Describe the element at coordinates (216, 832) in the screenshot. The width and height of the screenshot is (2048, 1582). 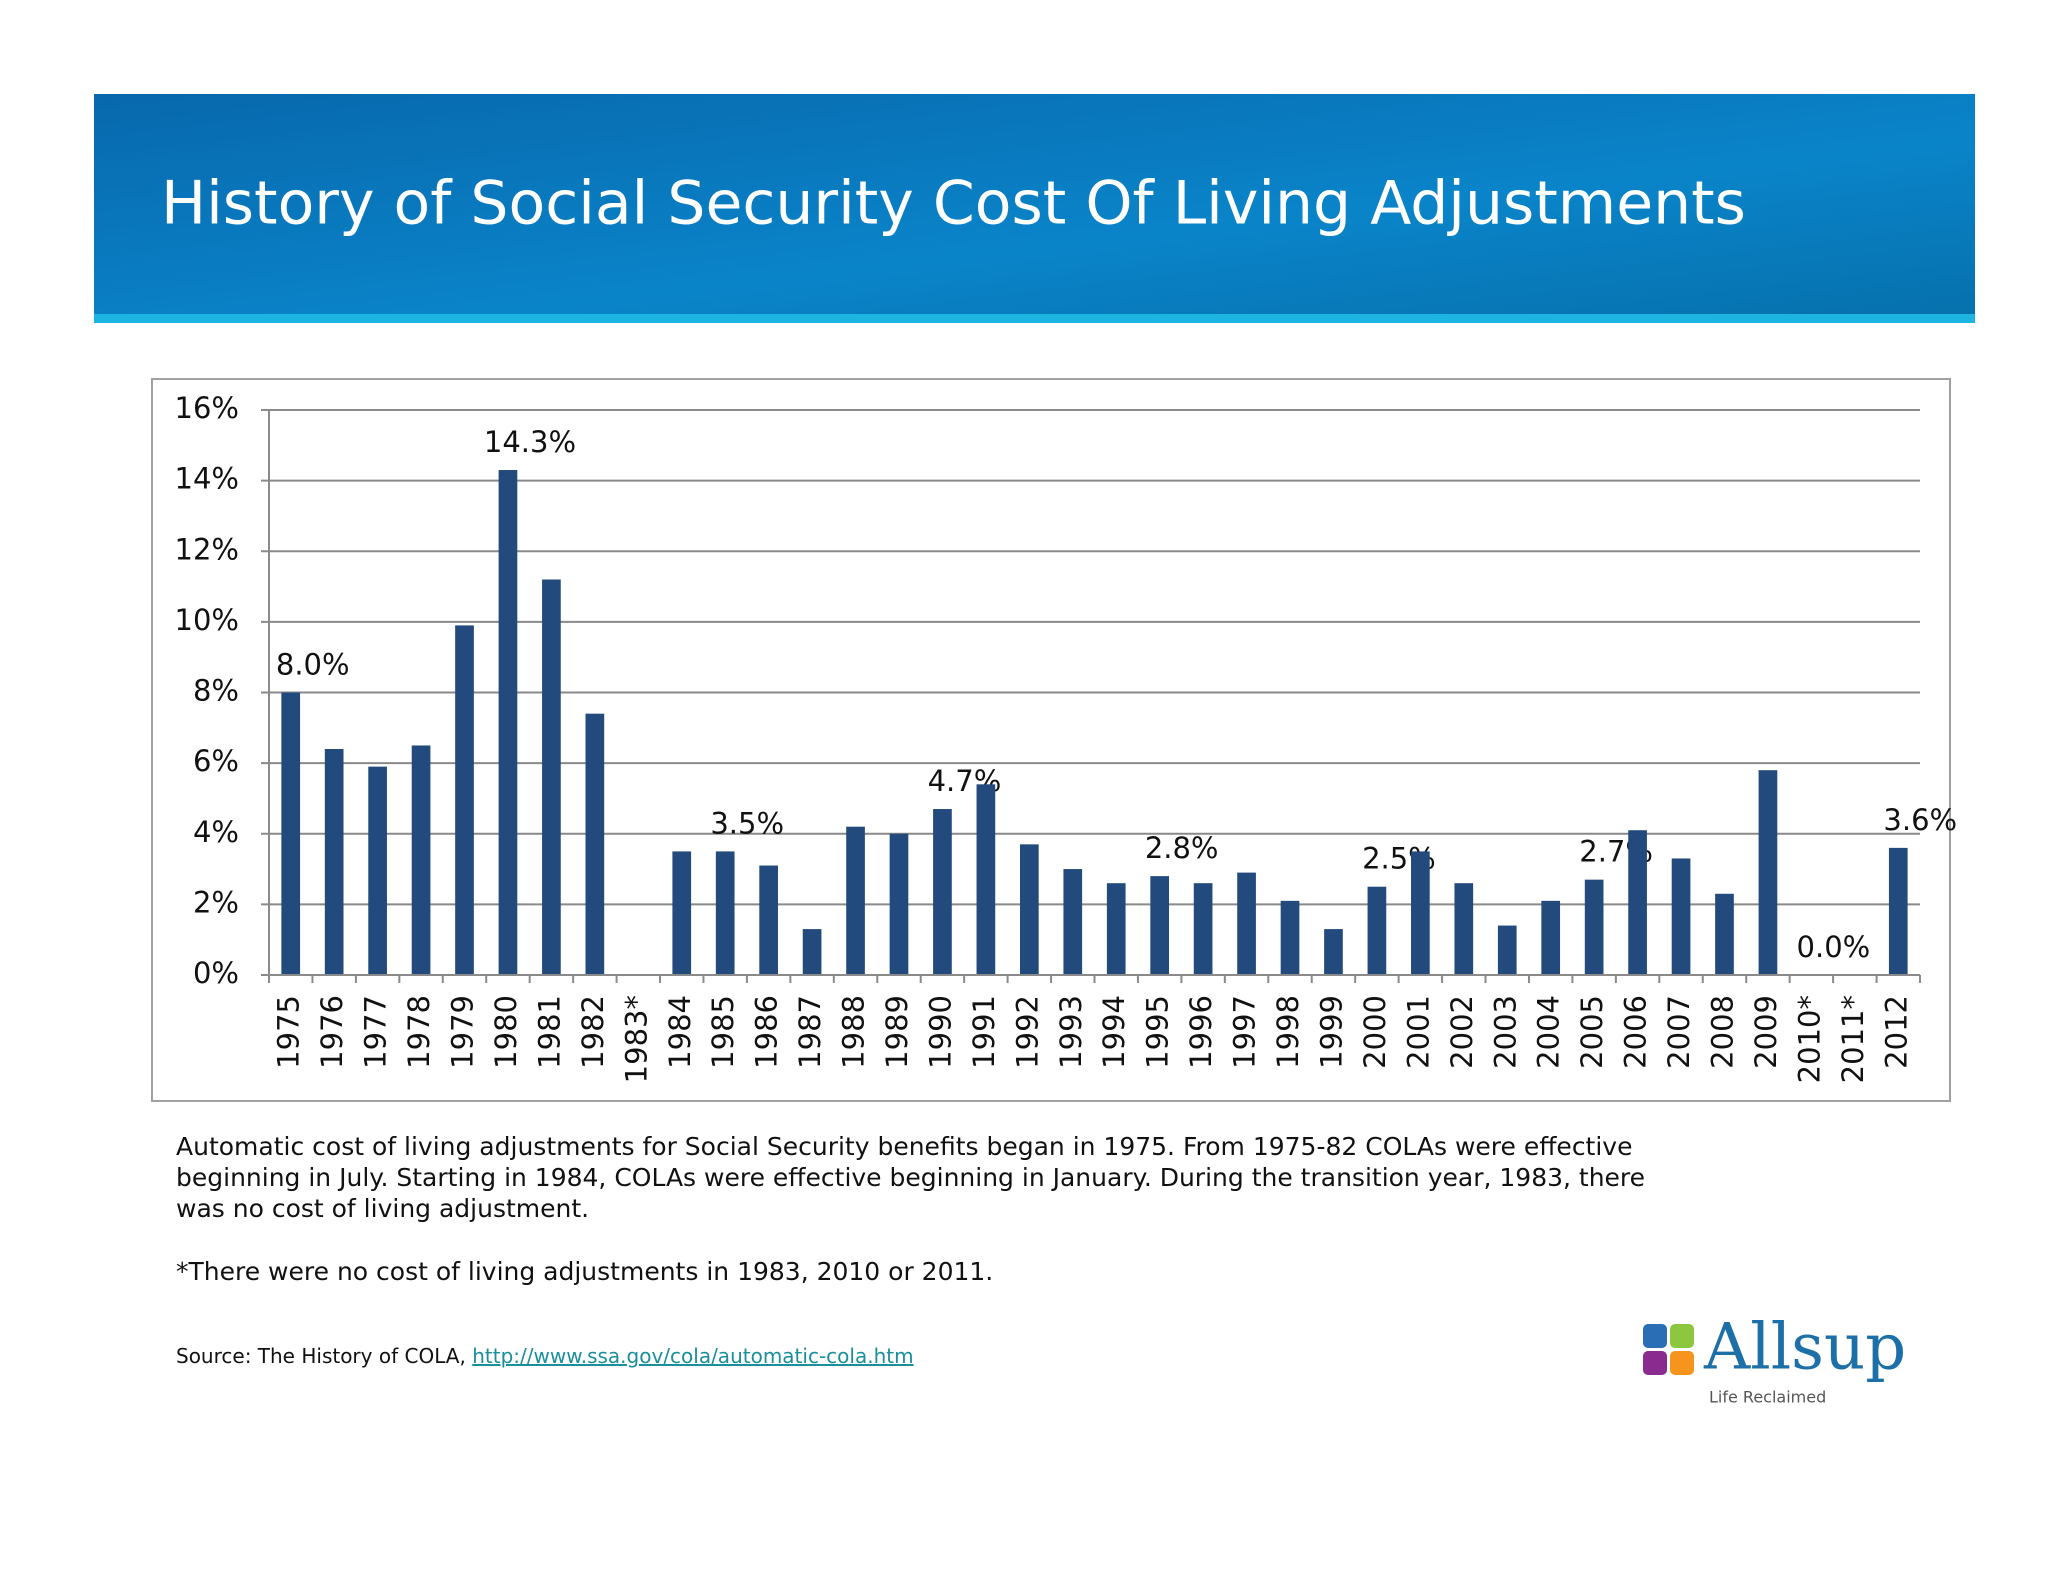
I see `y-tick-label: 4%` at that location.